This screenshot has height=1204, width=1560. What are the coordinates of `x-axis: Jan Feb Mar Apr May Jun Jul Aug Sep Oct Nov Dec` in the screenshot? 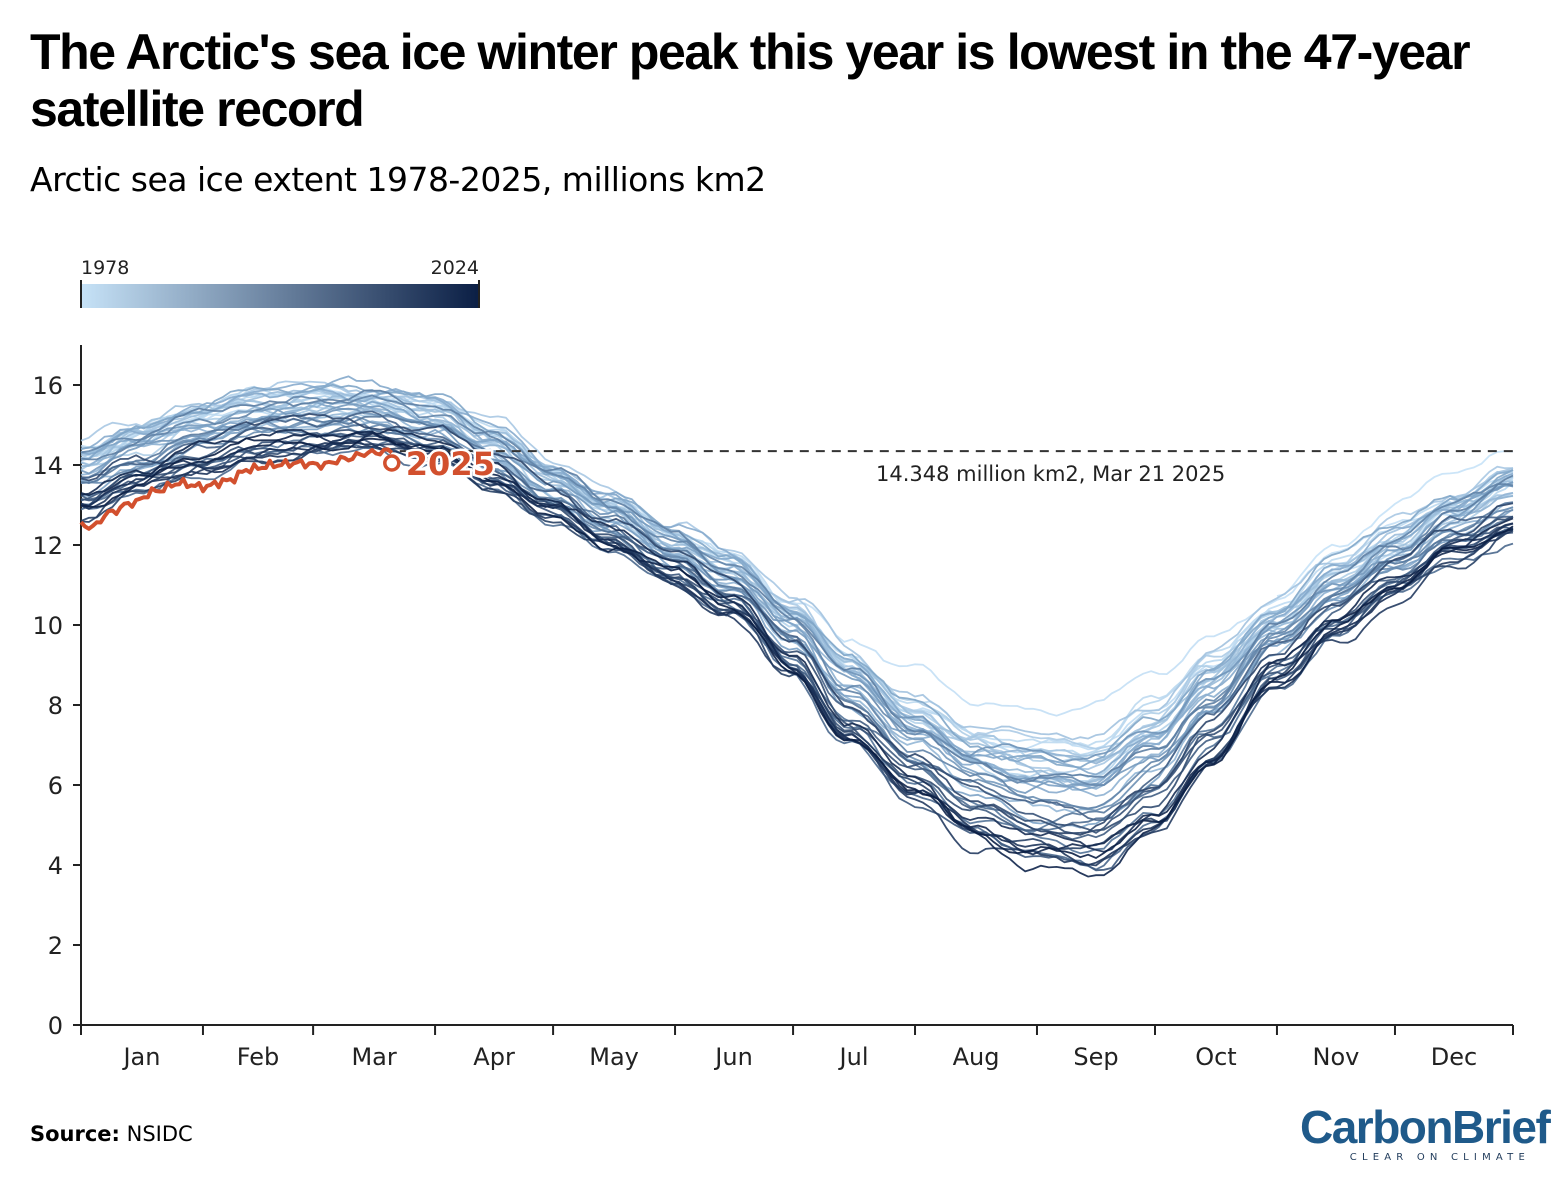 It's located at (797, 1047).